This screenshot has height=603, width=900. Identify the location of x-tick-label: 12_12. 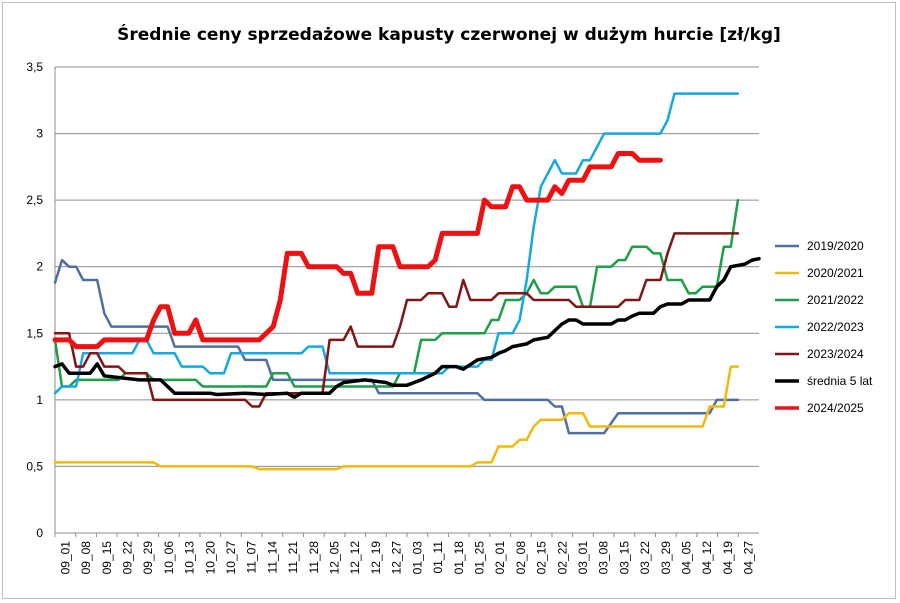
(355, 558).